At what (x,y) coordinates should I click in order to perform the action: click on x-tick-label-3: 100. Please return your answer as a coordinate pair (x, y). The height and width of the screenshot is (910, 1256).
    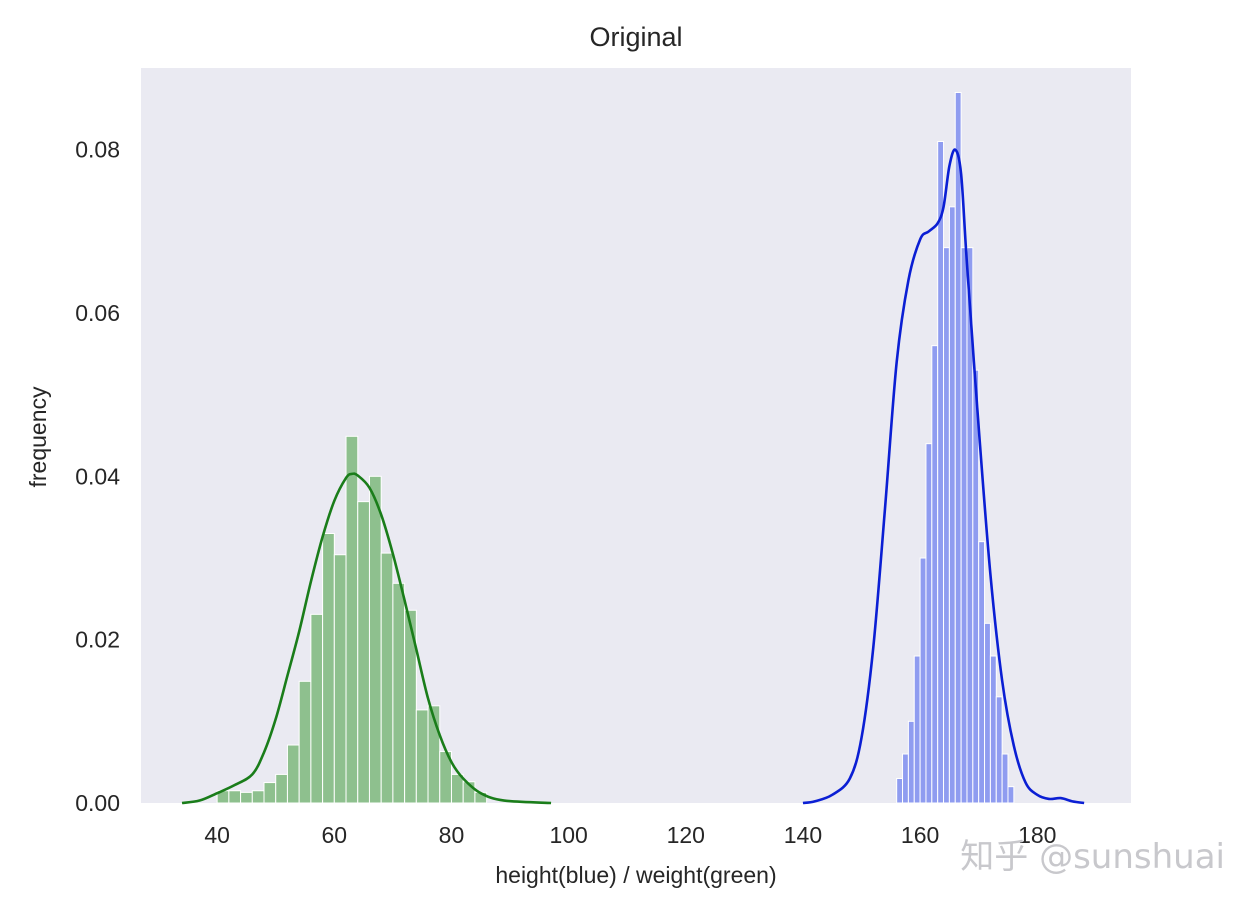
    Looking at the image, I should click on (568, 835).